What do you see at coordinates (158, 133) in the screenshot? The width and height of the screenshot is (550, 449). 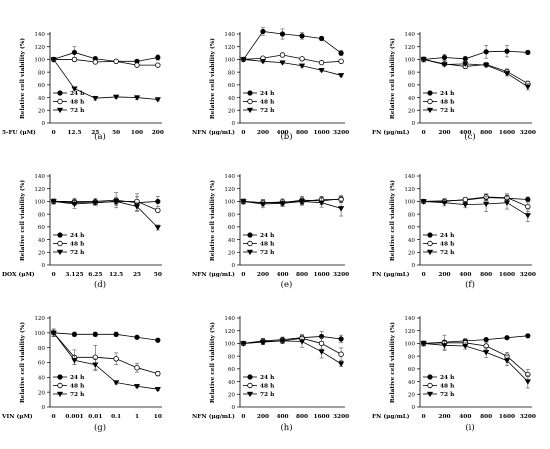 I see `x-tick-label: 200` at bounding box center [158, 133].